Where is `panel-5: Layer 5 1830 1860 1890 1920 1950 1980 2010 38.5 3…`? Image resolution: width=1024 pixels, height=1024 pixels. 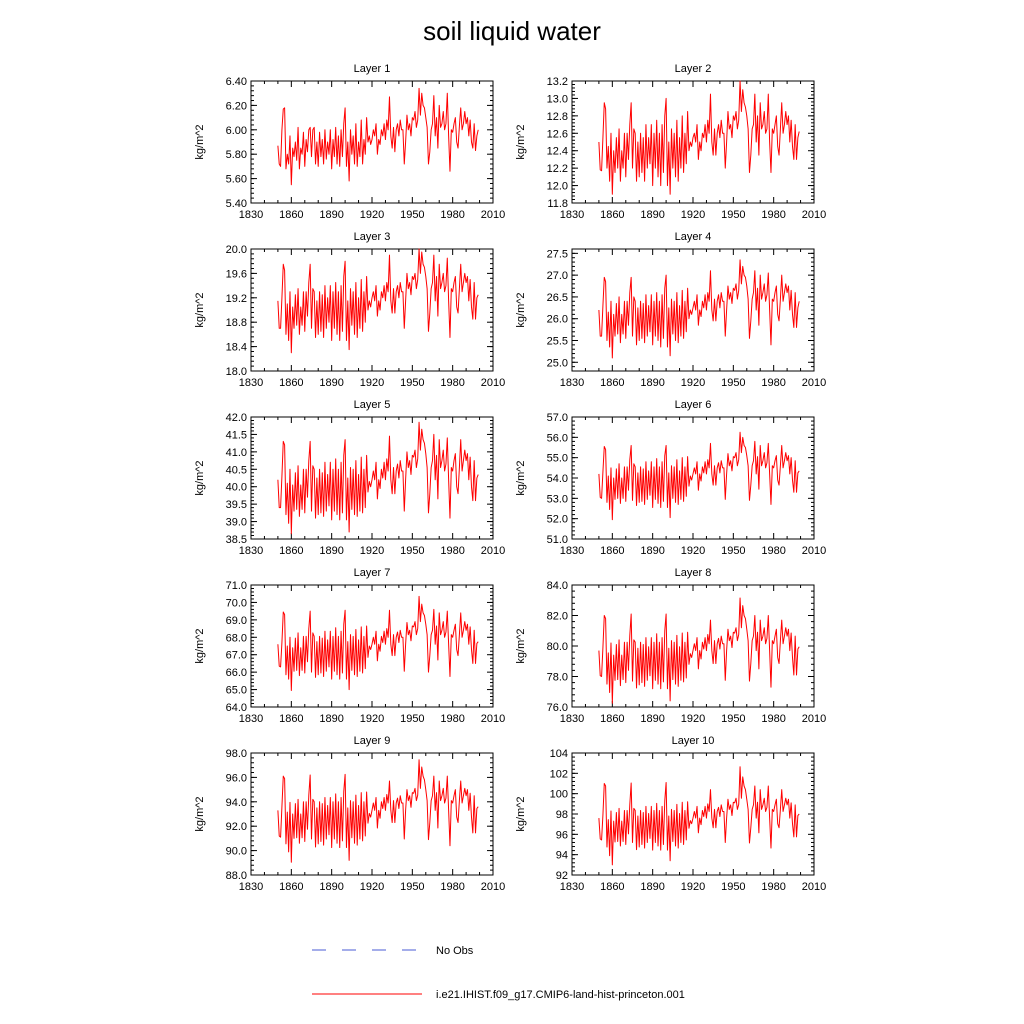 panel-5: Layer 5 1830 1860 1890 1920 1950 1980 2010 38.5 3… is located at coordinates (349, 478).